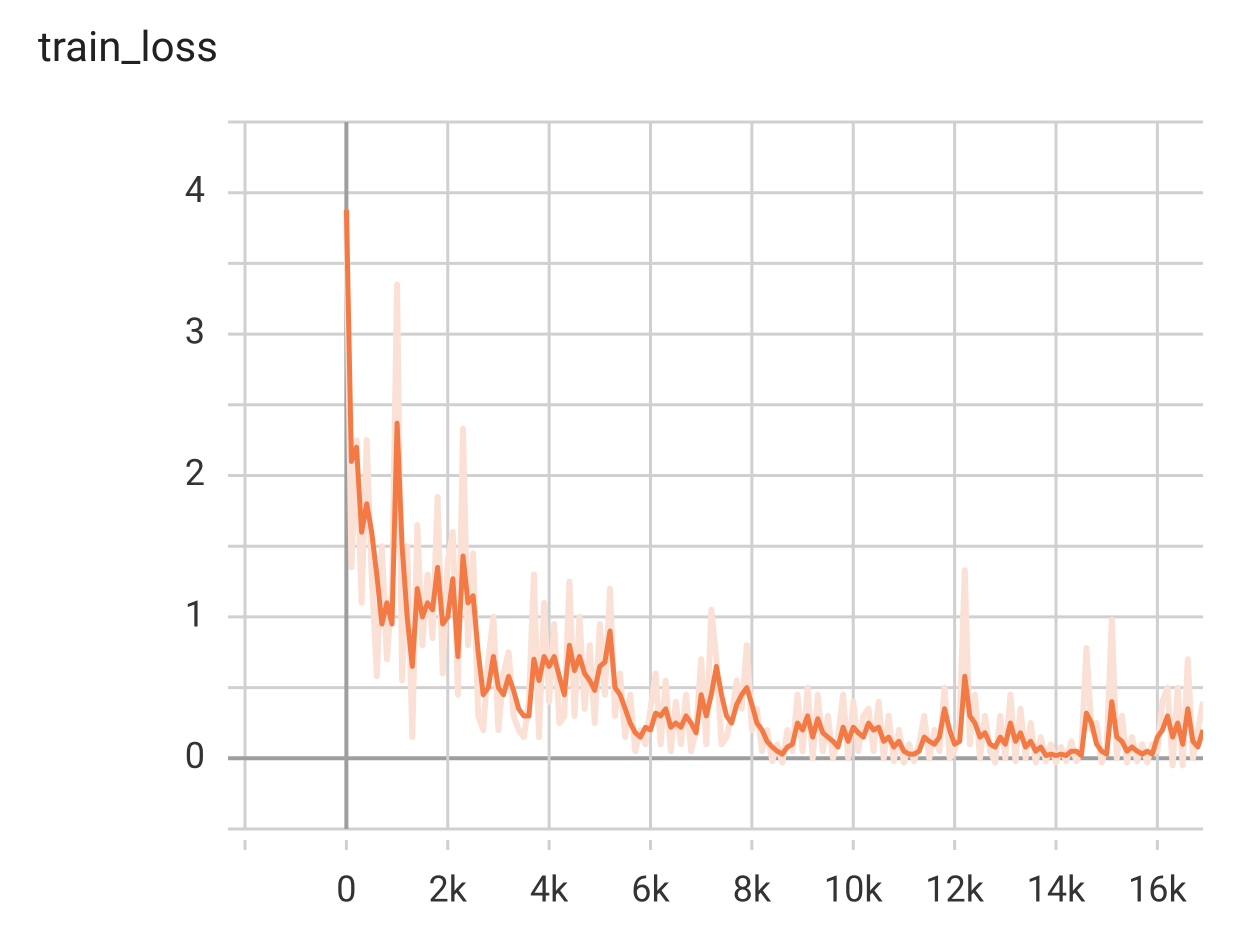 The image size is (1252, 936). What do you see at coordinates (853, 890) in the screenshot?
I see `x-tick-label: 10k` at bounding box center [853, 890].